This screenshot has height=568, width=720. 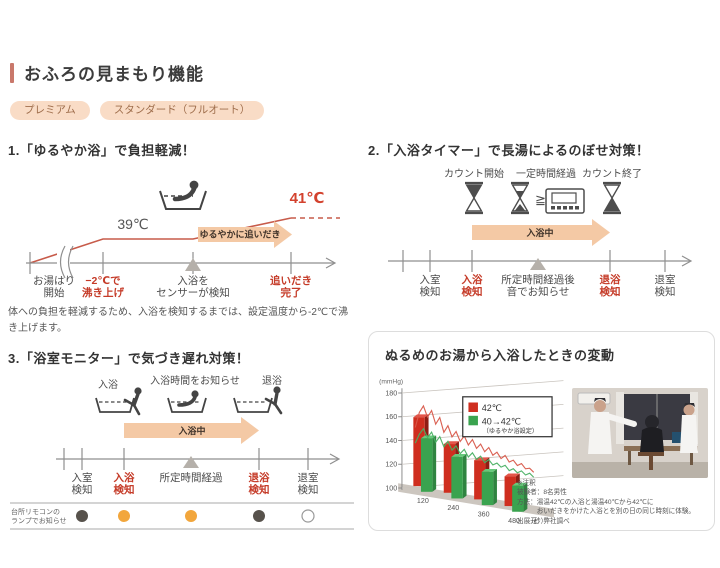 I want to click on bath-sitting-icon, so click(x=187, y=401).